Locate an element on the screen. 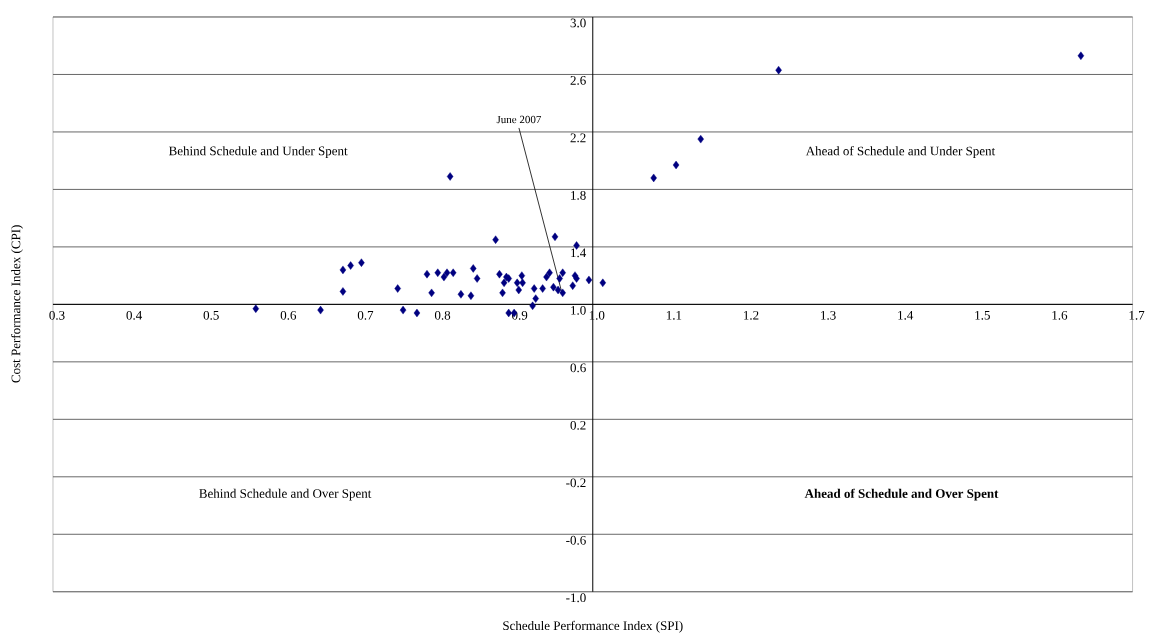 This screenshot has height=637, width=1149. y-tick-label: -1.0 is located at coordinates (576, 598).